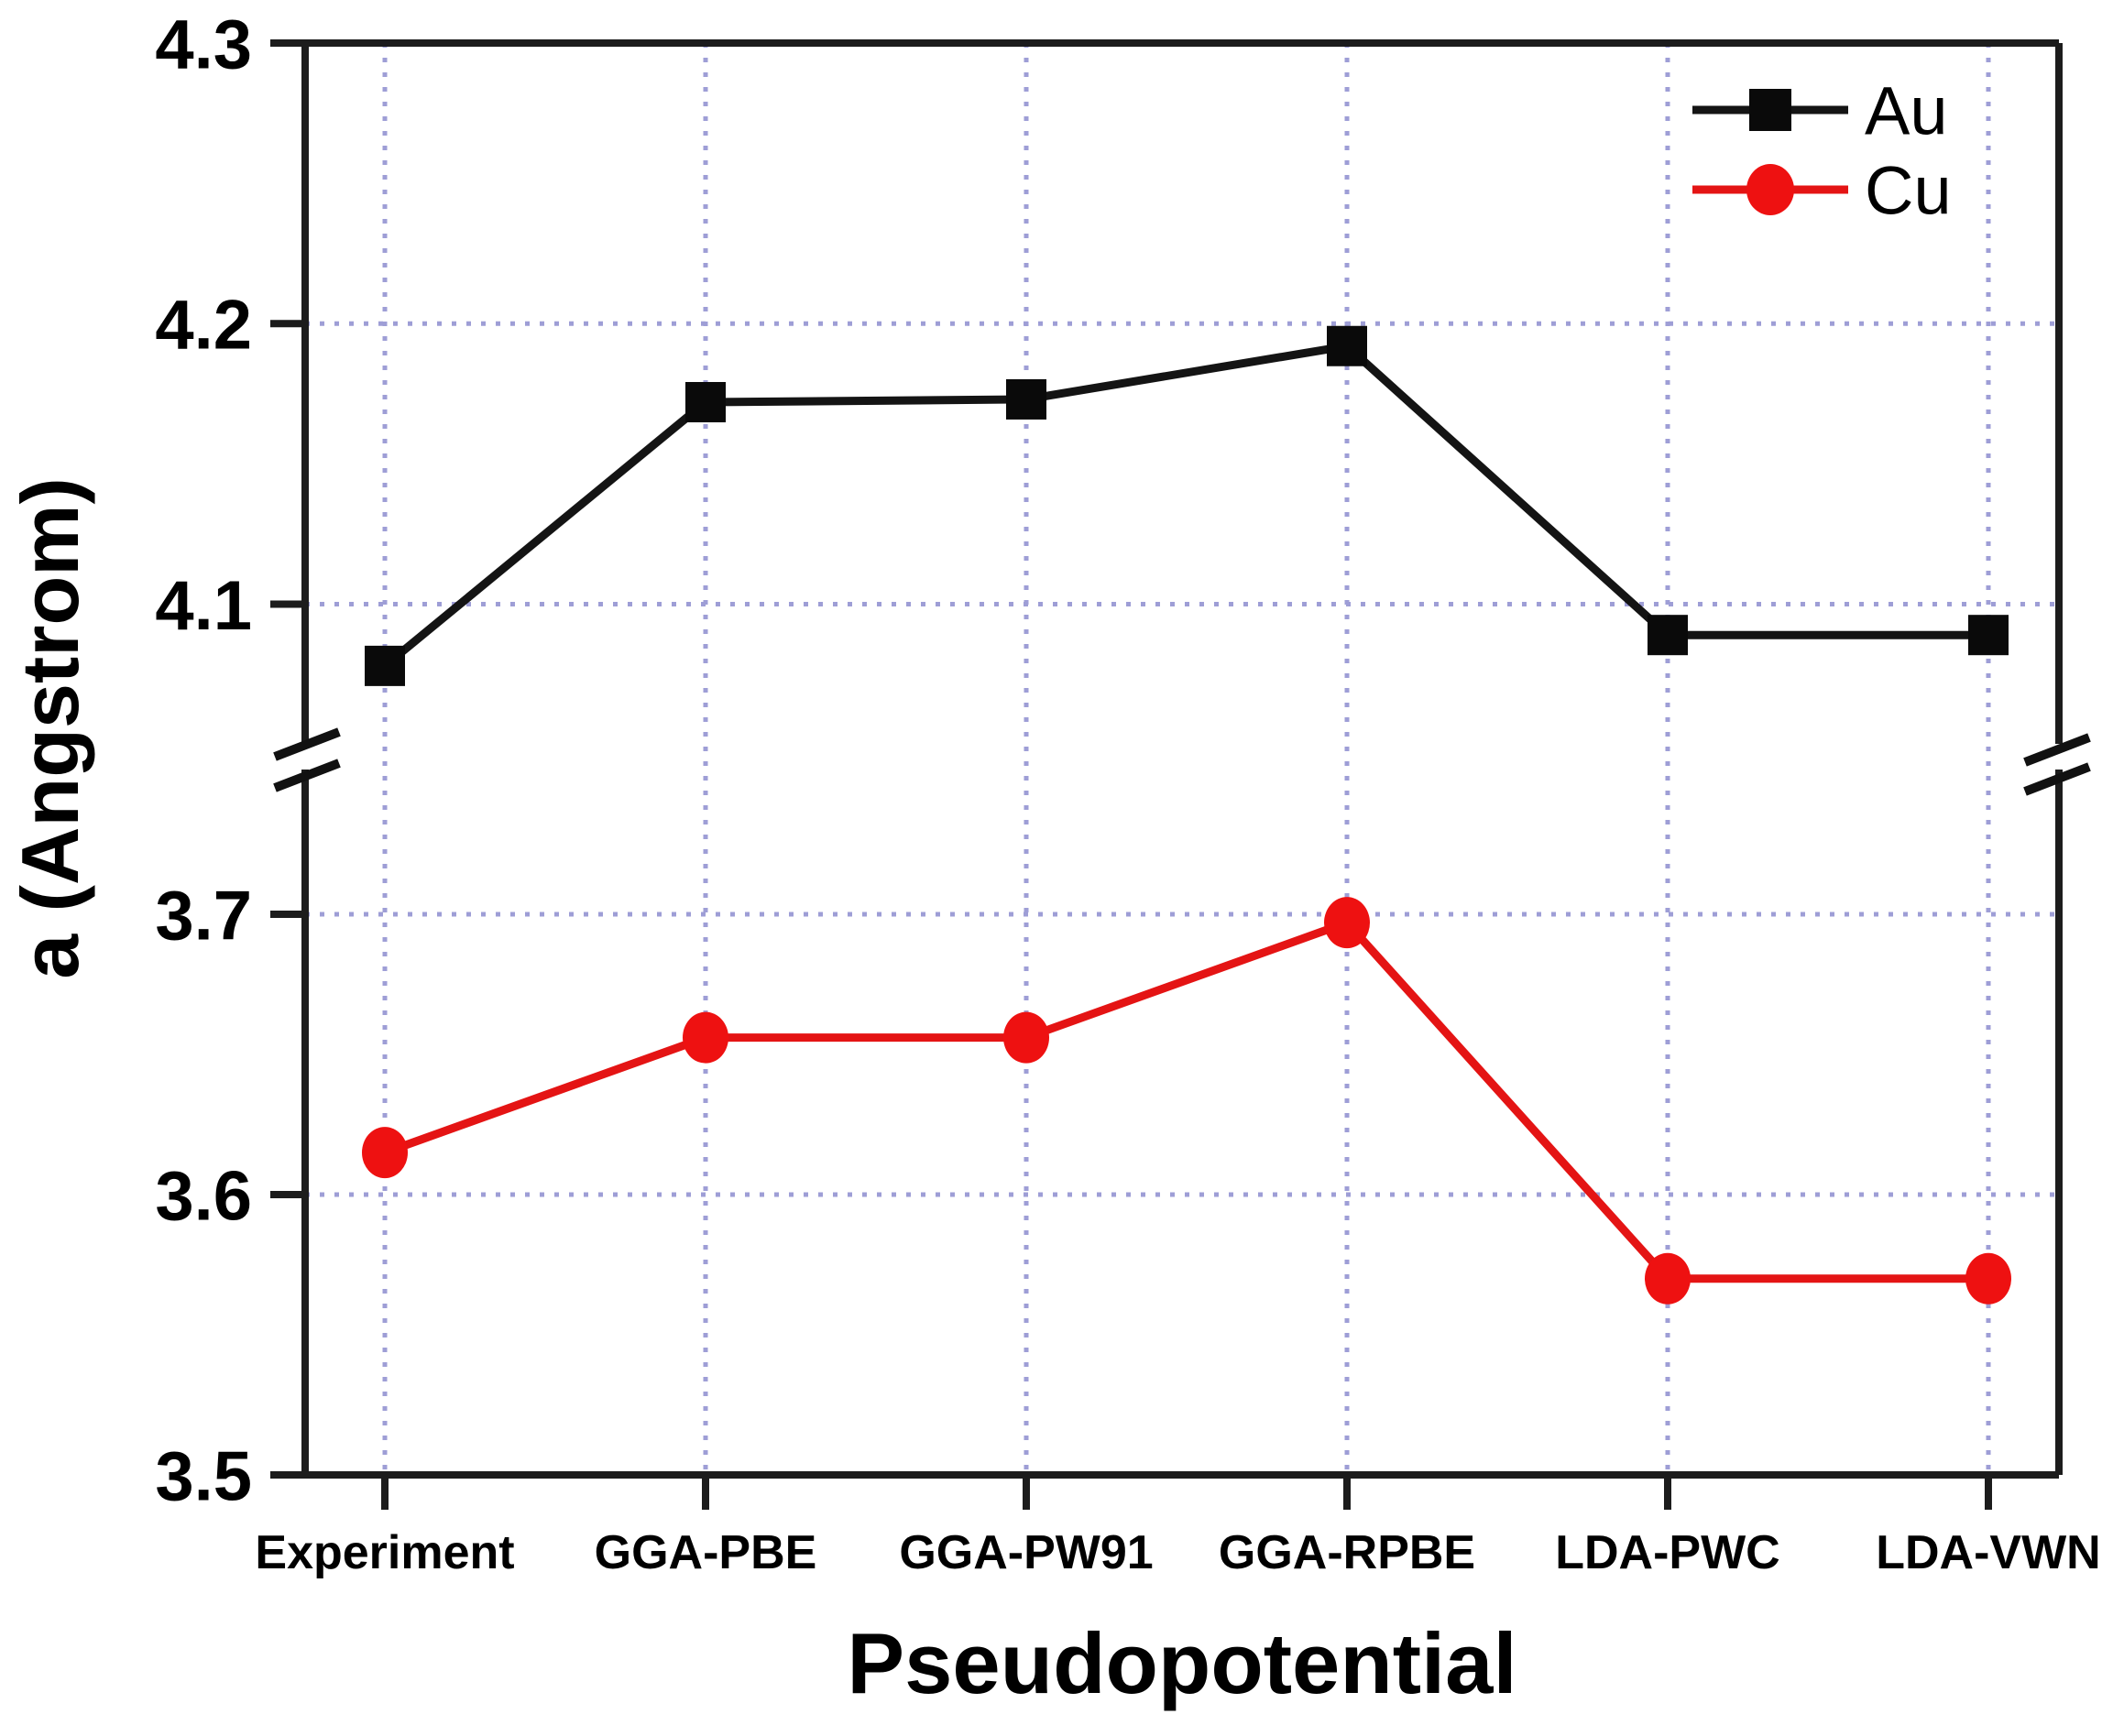  Describe the element at coordinates (1668, 636) in the screenshot. I see `data-point-au-lda-pwc` at that location.